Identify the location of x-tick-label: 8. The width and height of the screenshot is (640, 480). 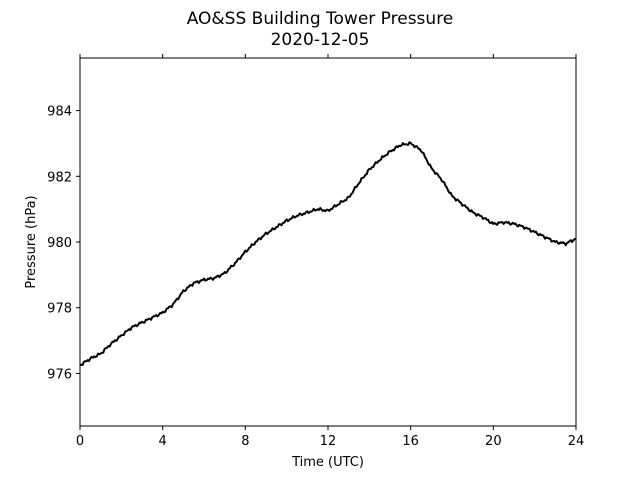
(245, 441).